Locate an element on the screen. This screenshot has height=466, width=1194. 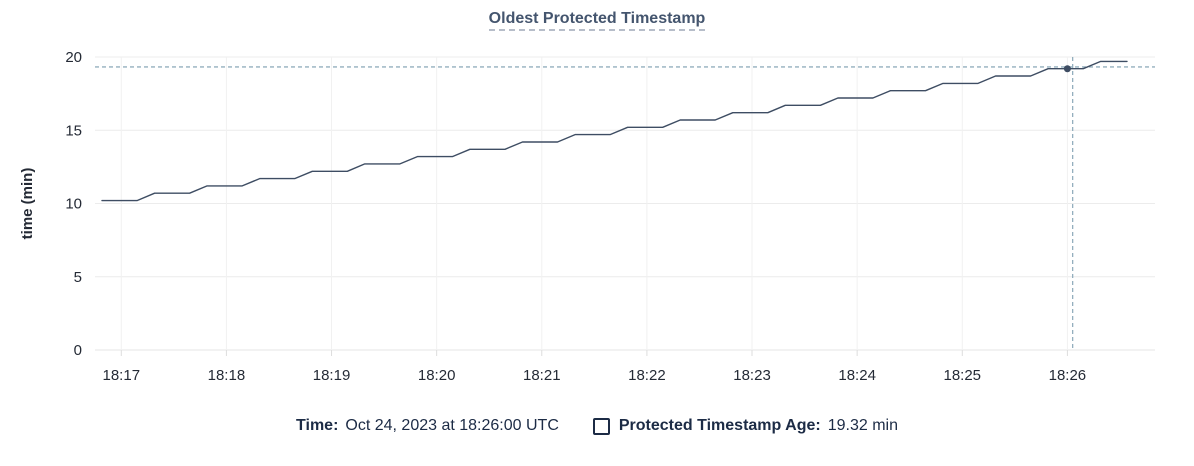
x-tick-label: 18:25 is located at coordinates (962, 375).